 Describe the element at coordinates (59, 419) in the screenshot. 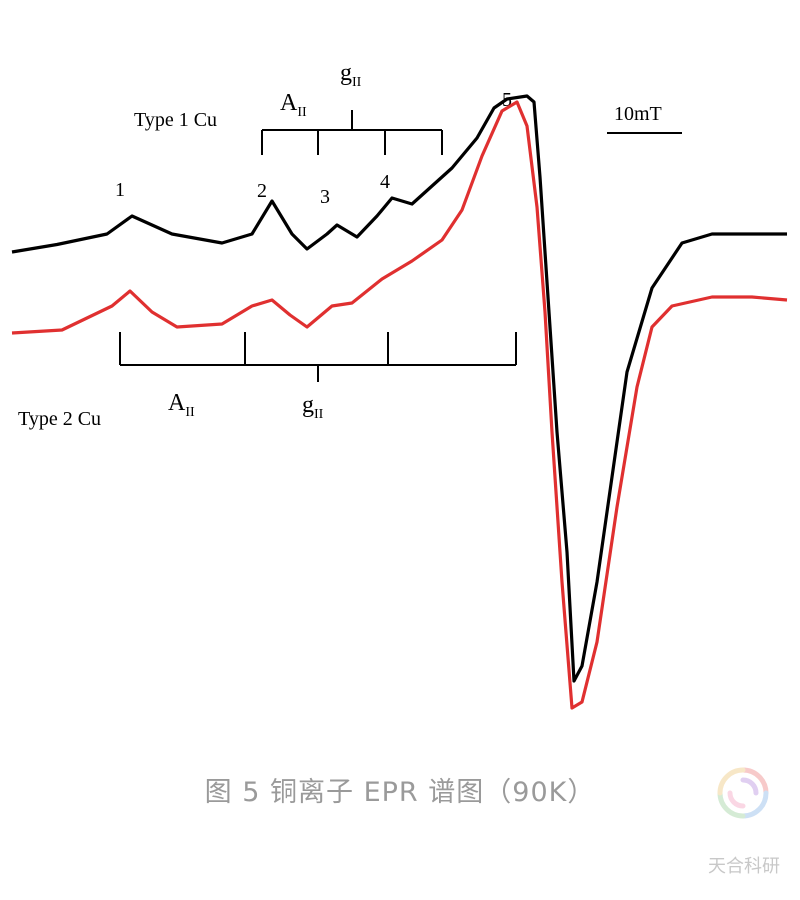

I see `type2-label: Type 2 Cu` at that location.